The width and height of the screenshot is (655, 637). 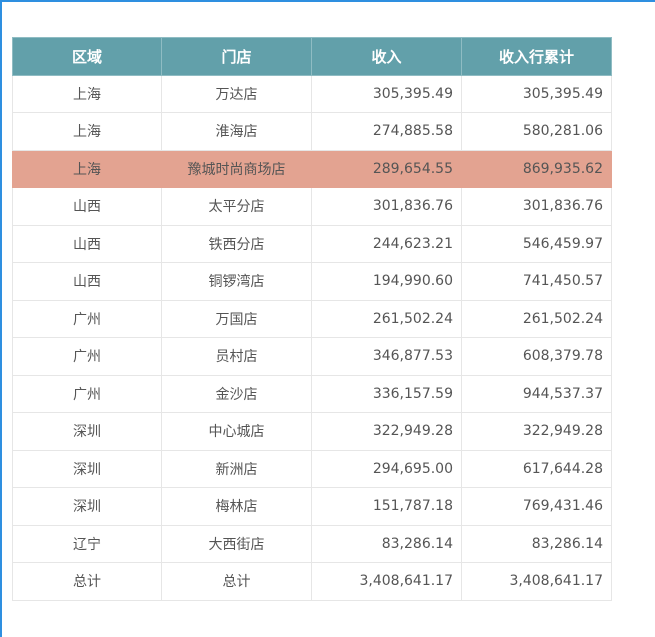 What do you see at coordinates (536, 281) in the screenshot?
I see `cell-cumulative: 741,450.57` at bounding box center [536, 281].